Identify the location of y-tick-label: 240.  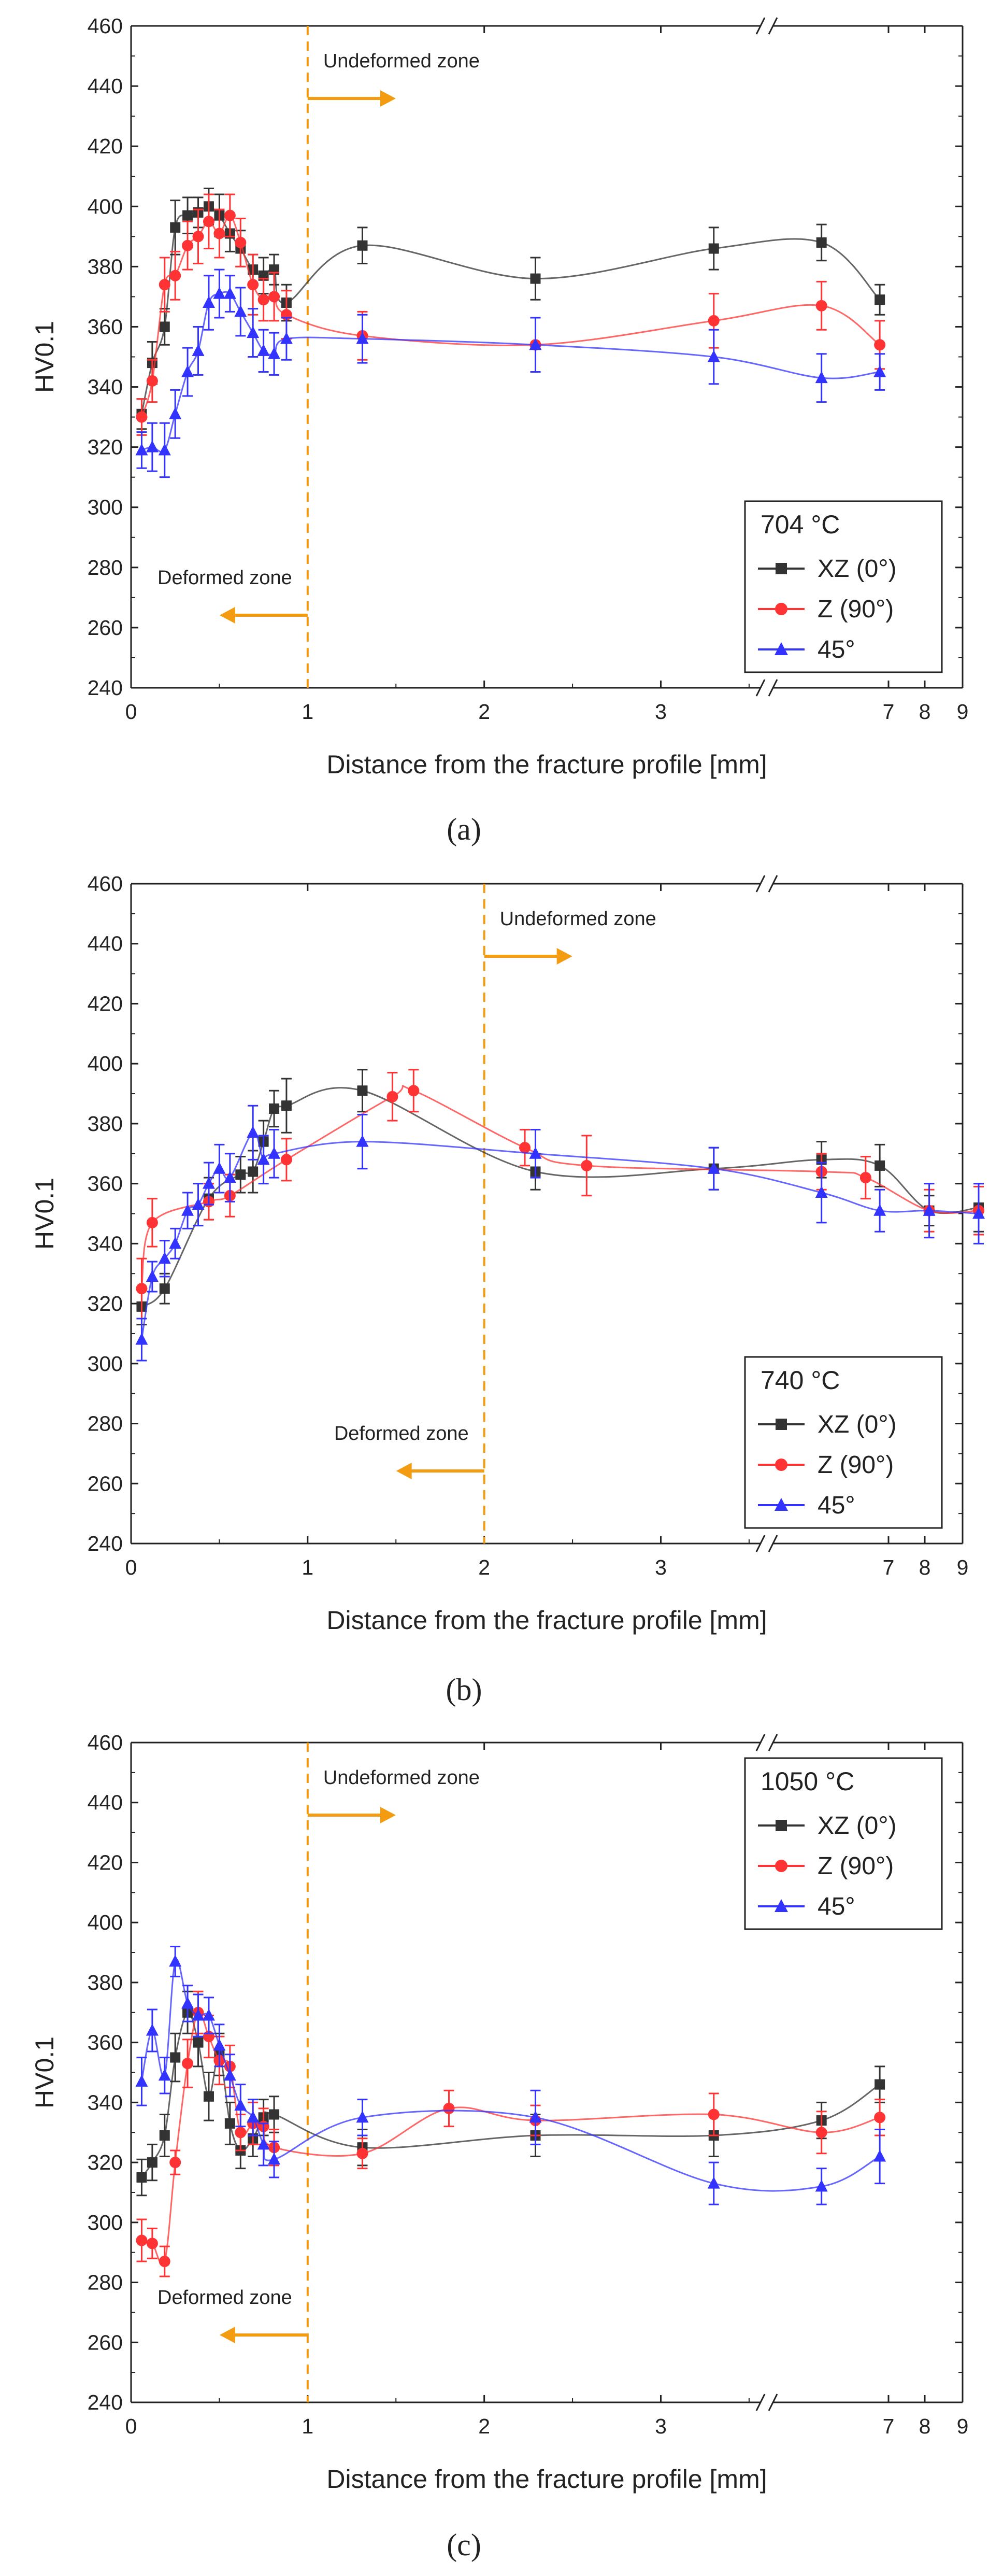
(105, 2402).